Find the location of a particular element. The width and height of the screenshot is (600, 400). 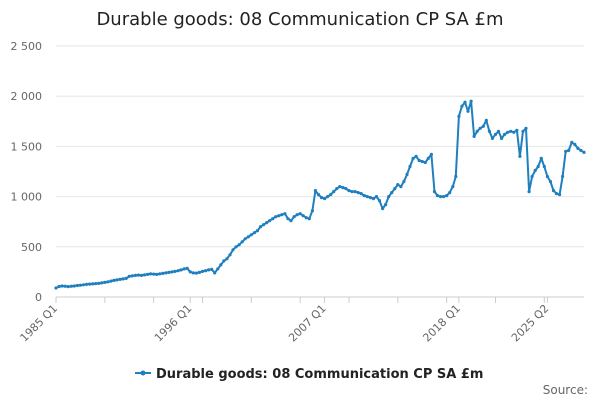

source-label: Source: is located at coordinates (565, 390).